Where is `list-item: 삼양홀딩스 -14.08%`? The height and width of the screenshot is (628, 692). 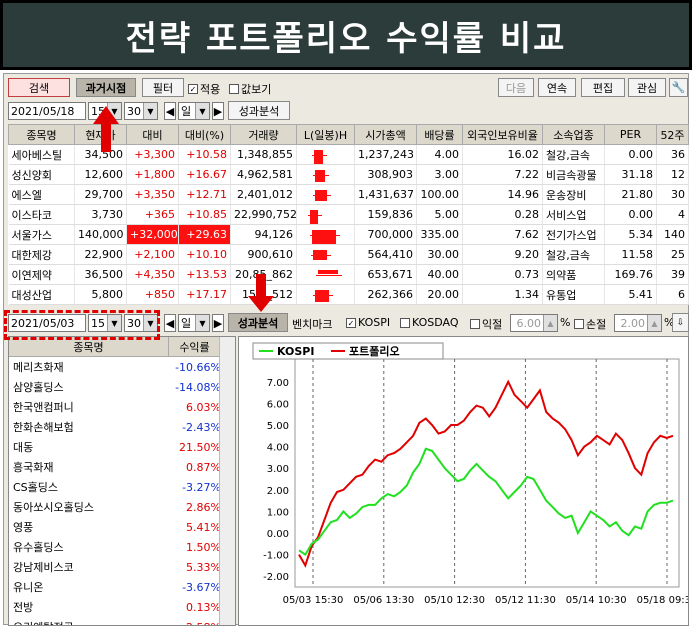
list-item: 삼양홀딩스 -14.08% is located at coordinates (122, 387).